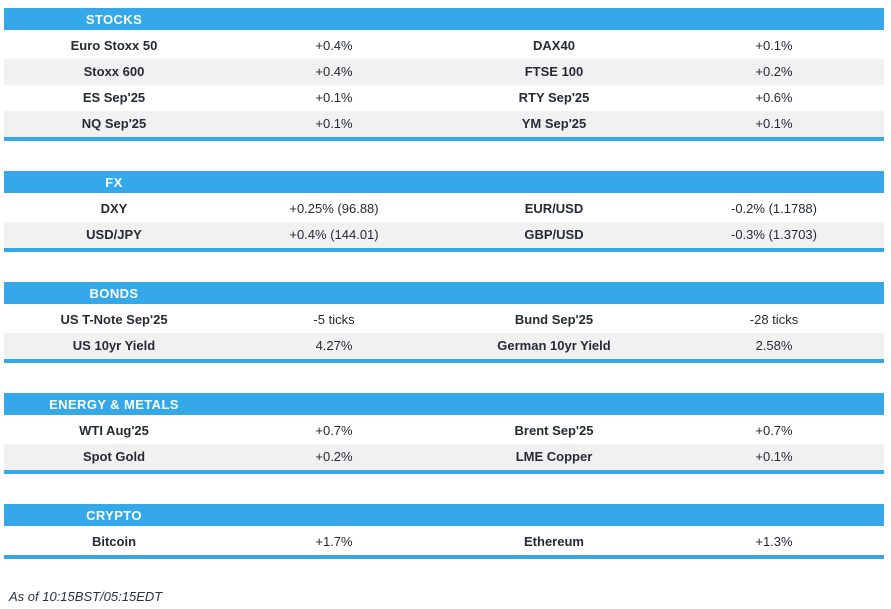 This screenshot has height=609, width=891. What do you see at coordinates (444, 182) in the screenshot?
I see `section-header: FX` at bounding box center [444, 182].